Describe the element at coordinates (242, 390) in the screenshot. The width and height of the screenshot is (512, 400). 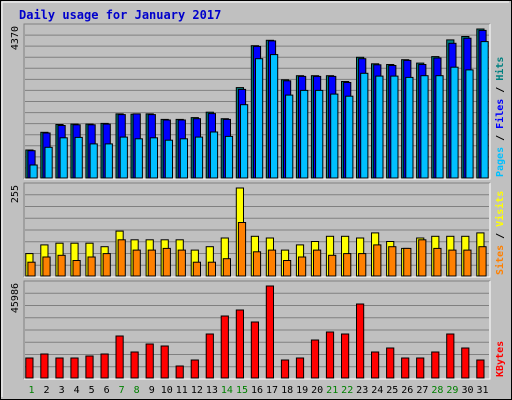
I see `x-tick-label-15: 15` at that location.